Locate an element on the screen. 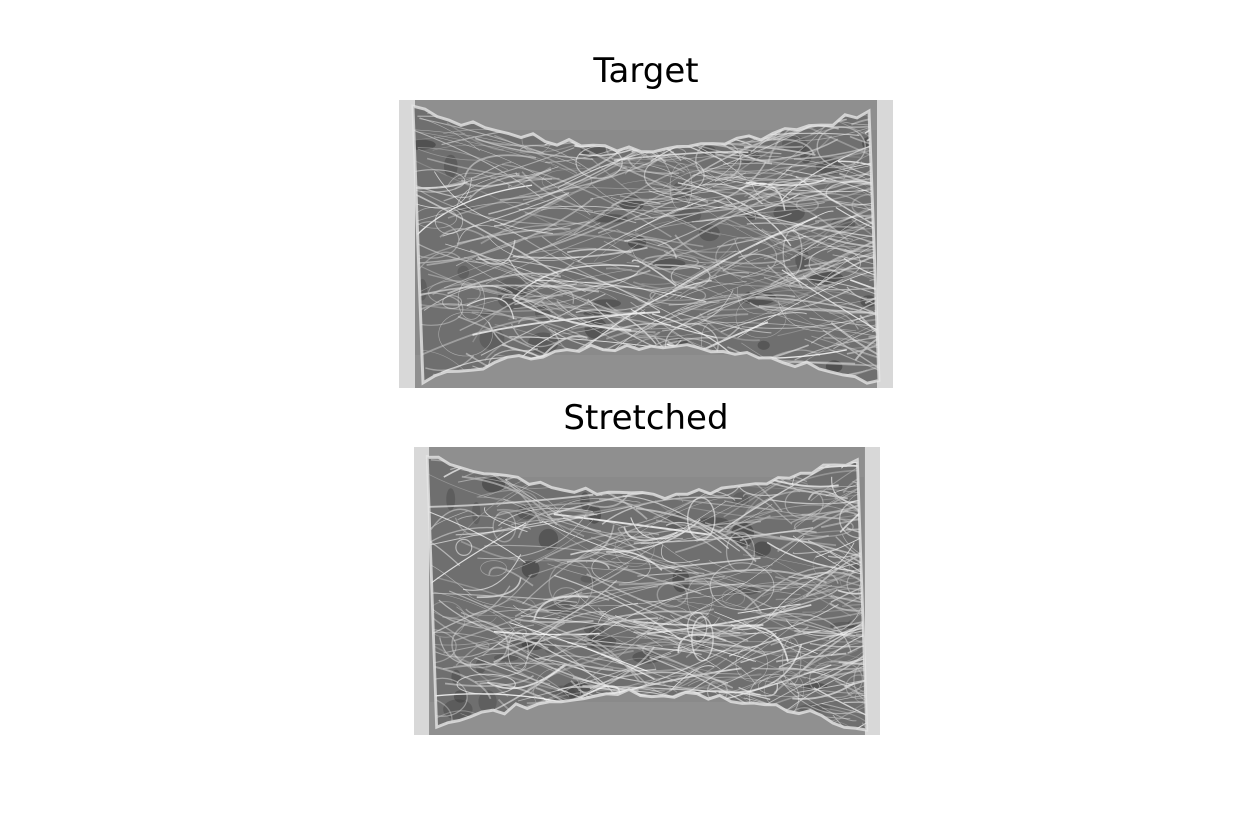  target-fiber-image is located at coordinates (646, 244).